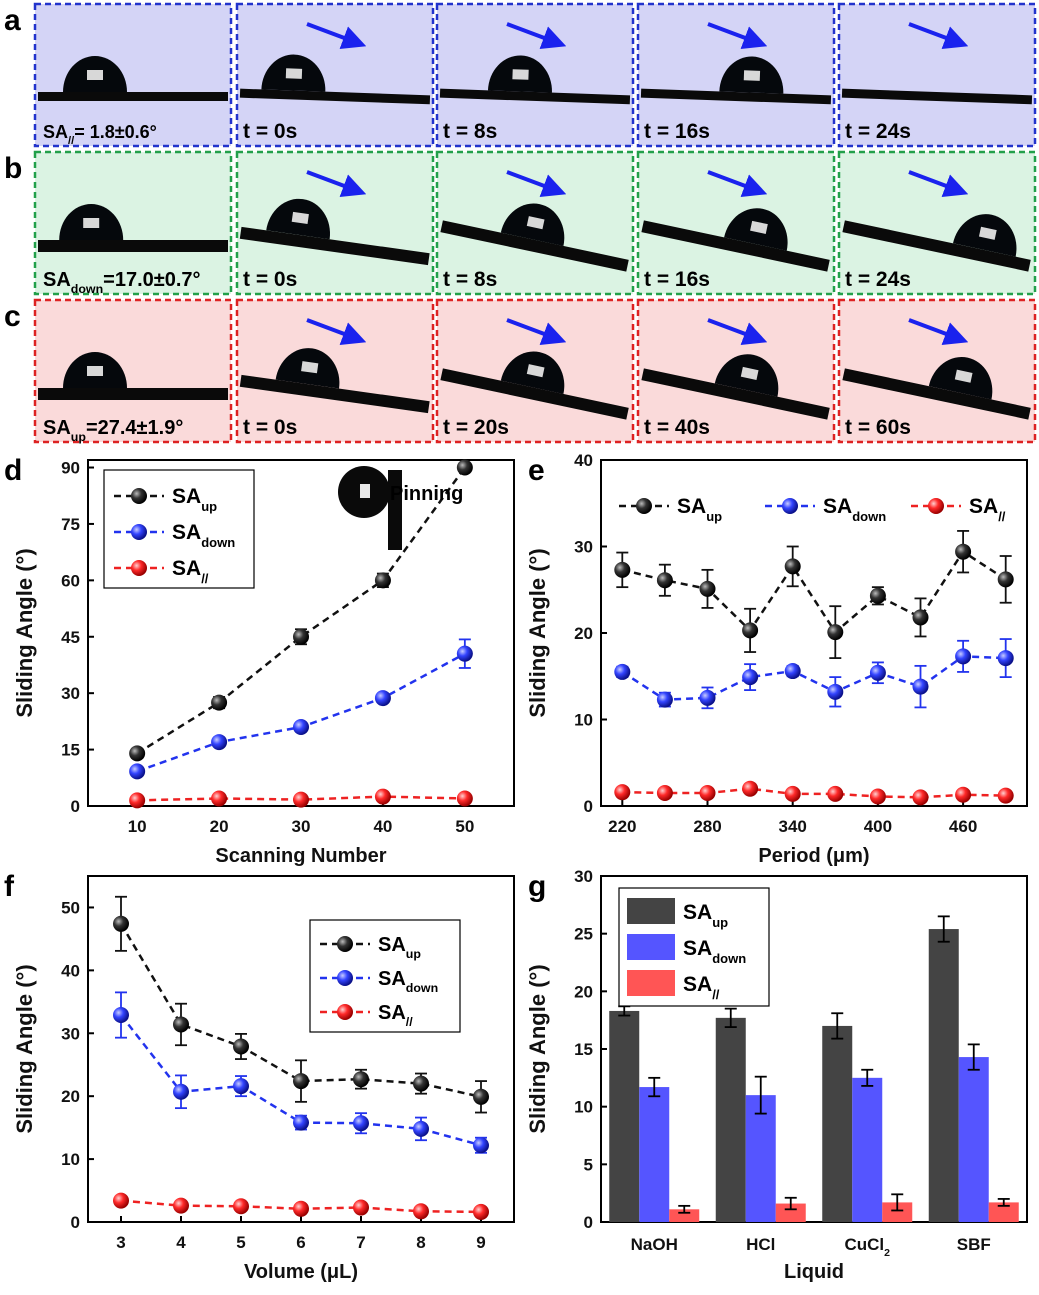 The image size is (1039, 1295). What do you see at coordinates (936, 246) in the screenshot?
I see `substrate` at bounding box center [936, 246].